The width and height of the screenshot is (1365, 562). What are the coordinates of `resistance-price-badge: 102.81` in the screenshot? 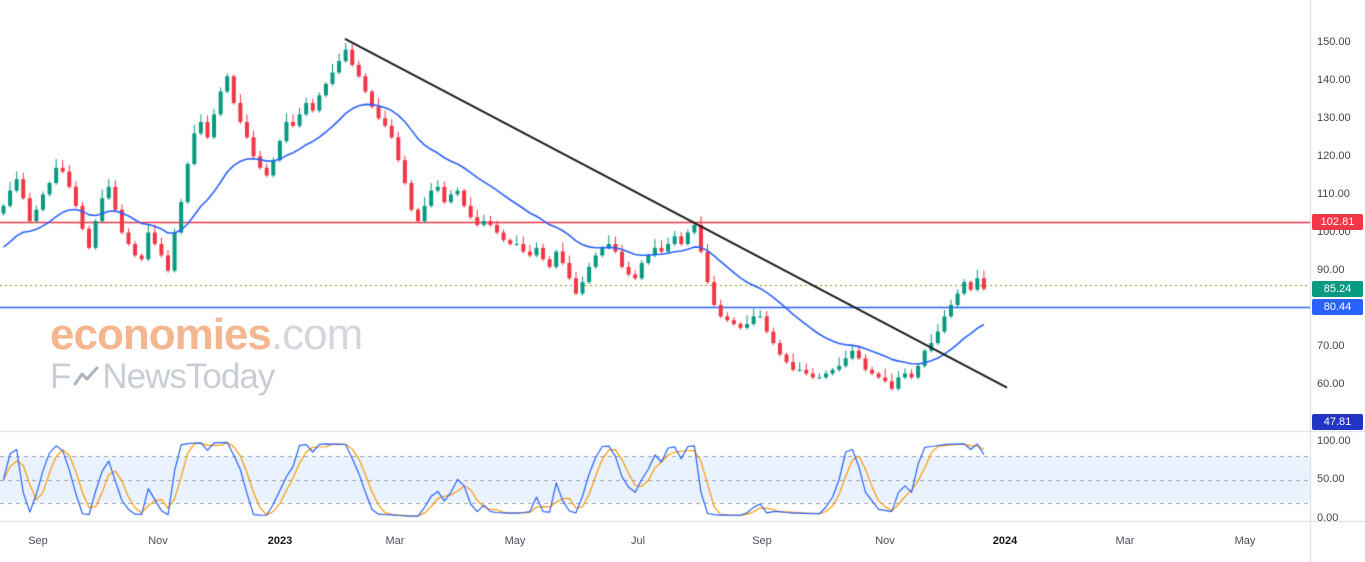 It's located at (1337, 221).